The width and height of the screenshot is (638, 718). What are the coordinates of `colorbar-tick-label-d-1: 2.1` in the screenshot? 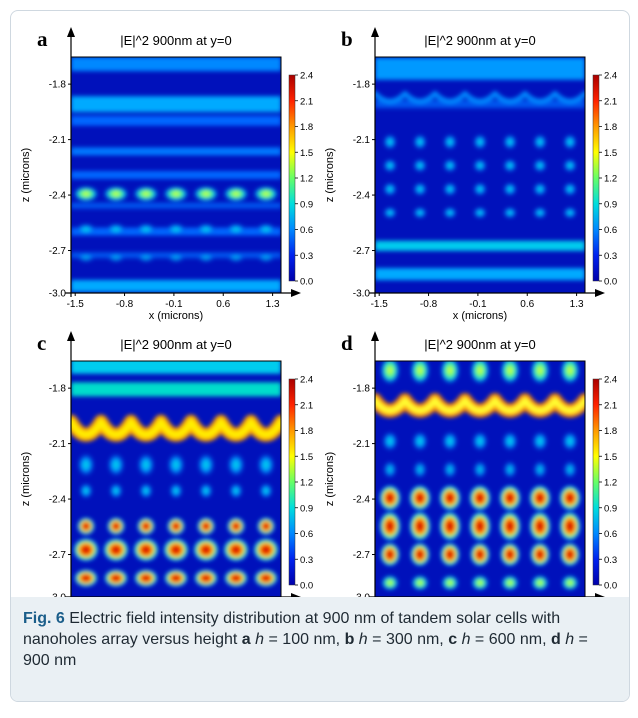 It's located at (610, 405).